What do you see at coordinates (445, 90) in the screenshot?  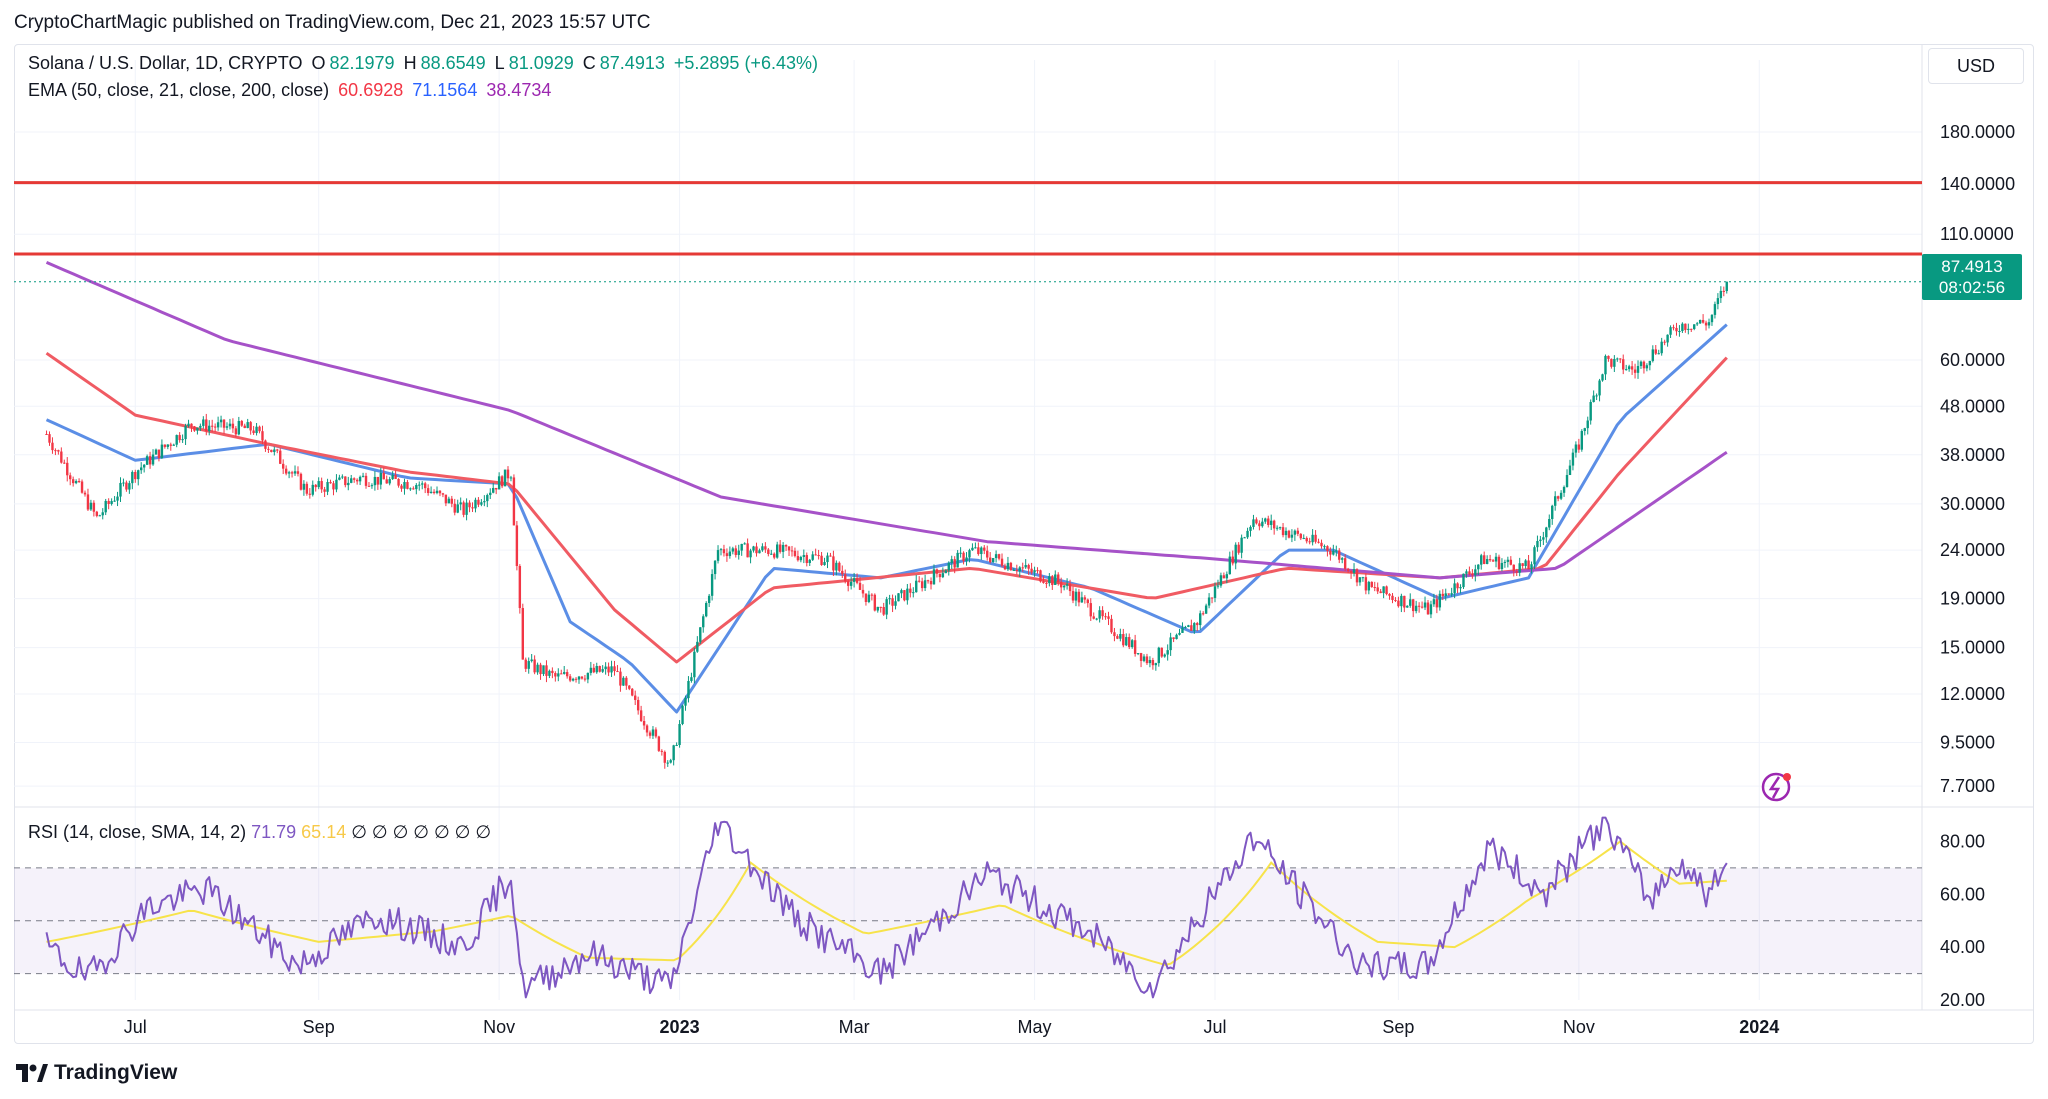 I see `ema21-value: 71.1564` at bounding box center [445, 90].